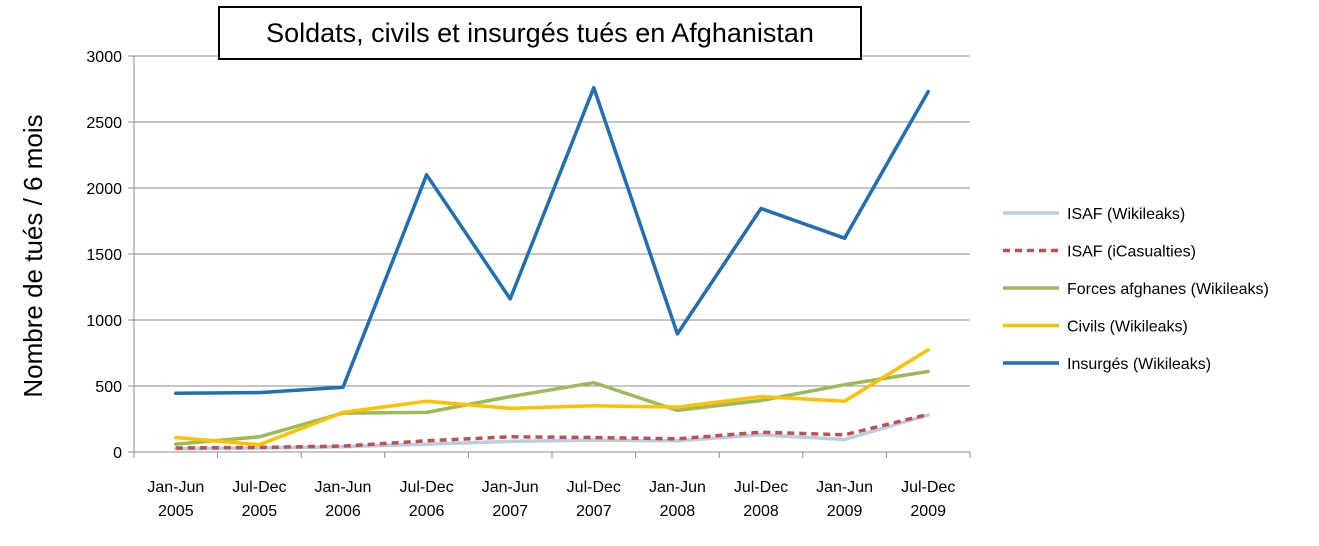  What do you see at coordinates (1131, 252) in the screenshot?
I see `legend-label: ISAF (iCasualties)` at bounding box center [1131, 252].